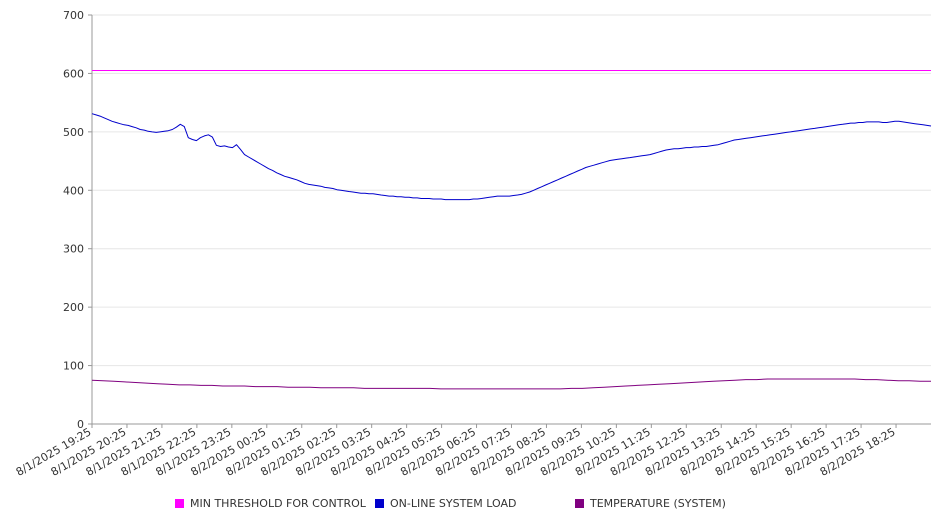  I want to click on y-tick-label: 400, so click(73, 190).